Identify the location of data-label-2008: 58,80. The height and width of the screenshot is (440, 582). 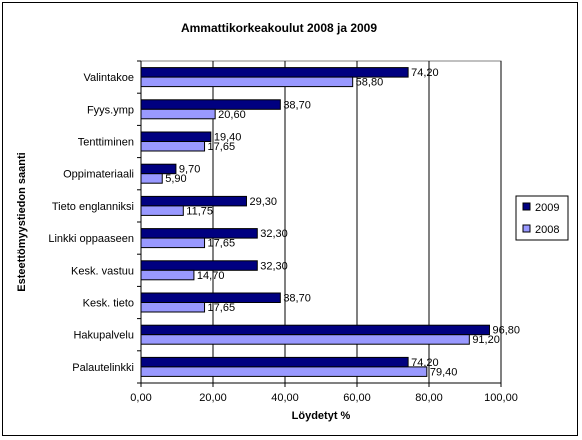
(370, 83).